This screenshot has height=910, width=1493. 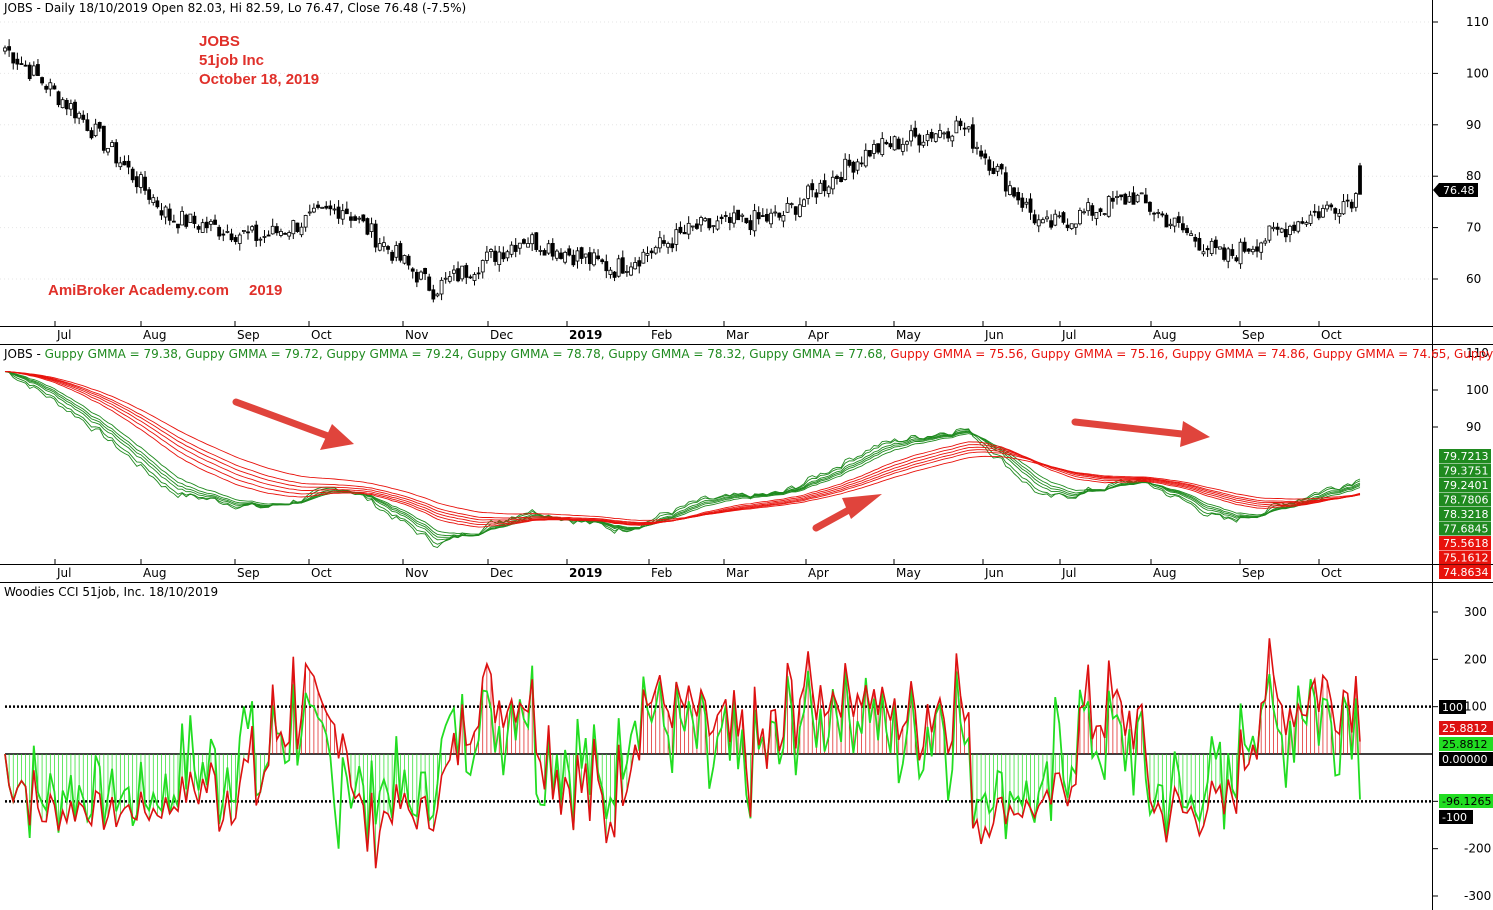 What do you see at coordinates (24, 354) in the screenshot?
I see `gmma-header-prefix: JOBS -` at bounding box center [24, 354].